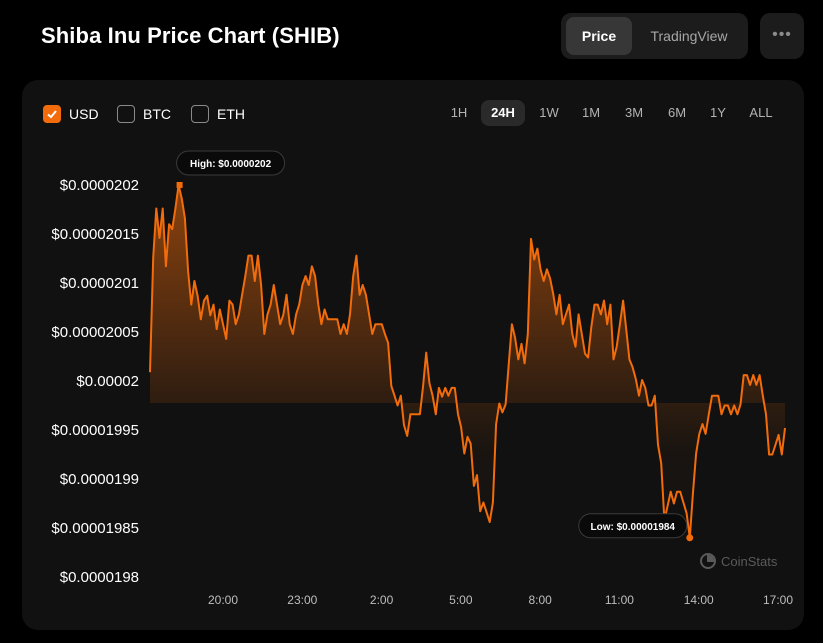  What do you see at coordinates (699, 600) in the screenshot?
I see `x-tick-label: 14:00` at bounding box center [699, 600].